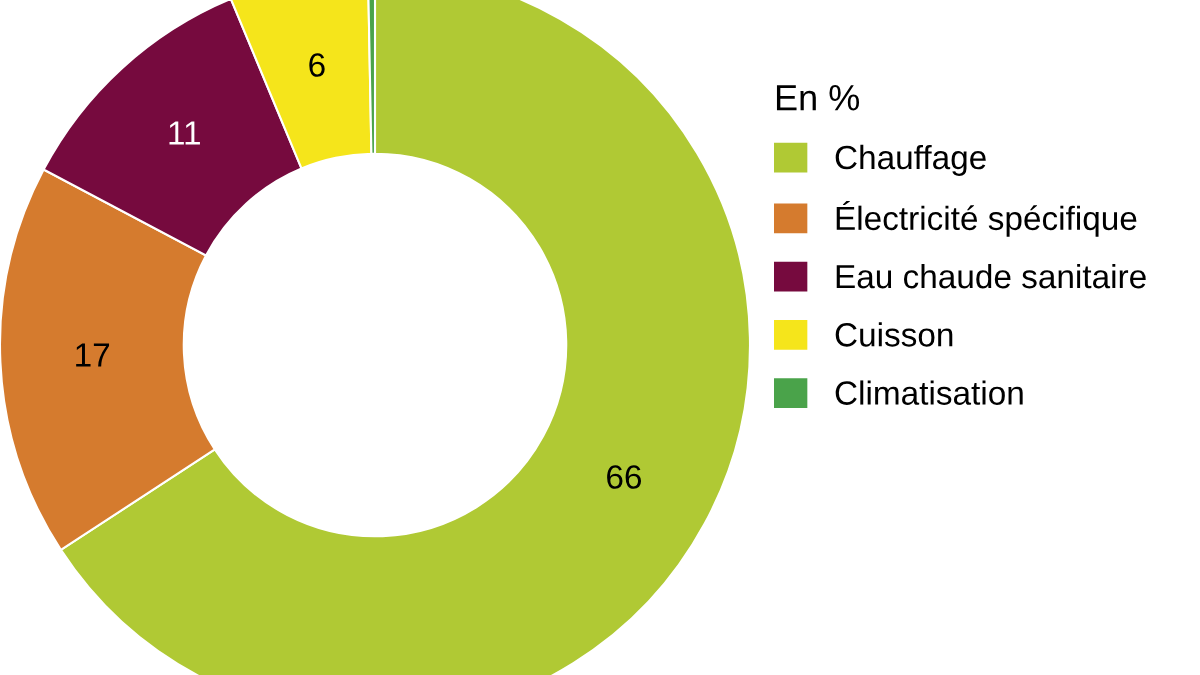 This screenshot has width=1200, height=675. Describe the element at coordinates (986, 218) in the screenshot. I see `legend-label: Électricité spécifique` at that location.